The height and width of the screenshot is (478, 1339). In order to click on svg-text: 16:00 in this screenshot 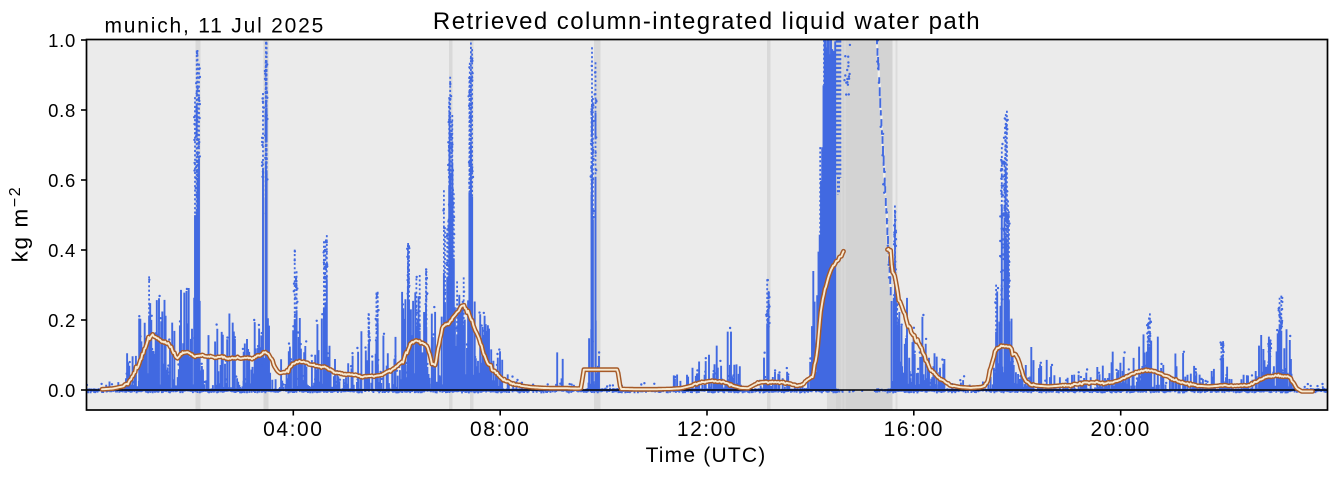, I will do `click(914, 429)`.